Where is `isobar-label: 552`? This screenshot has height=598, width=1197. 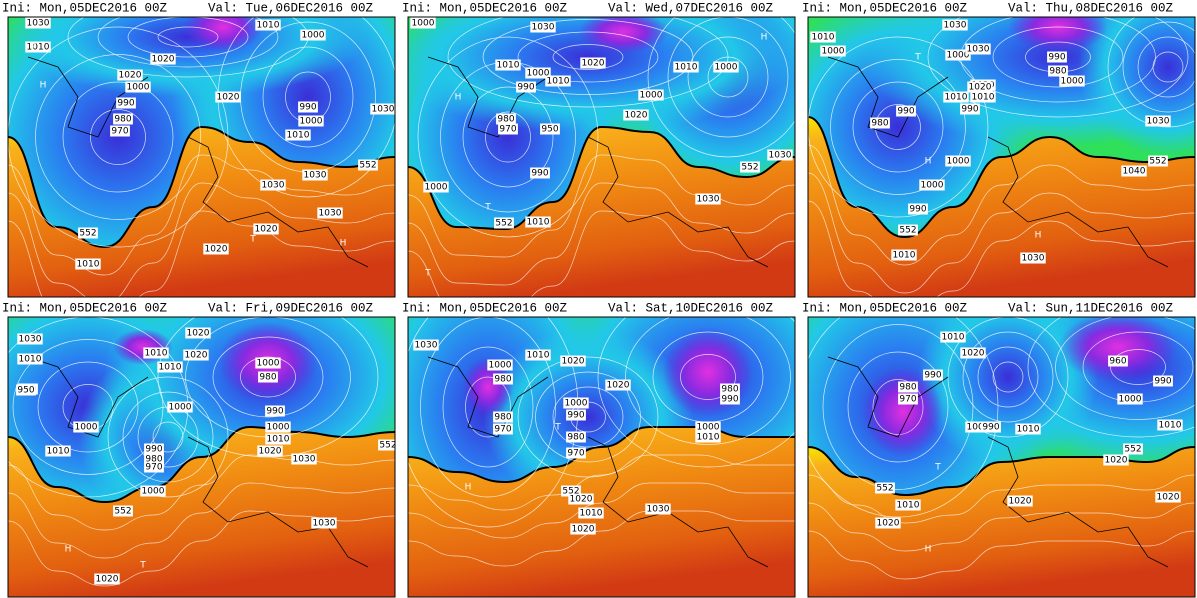 isobar-label: 552 is located at coordinates (87, 234).